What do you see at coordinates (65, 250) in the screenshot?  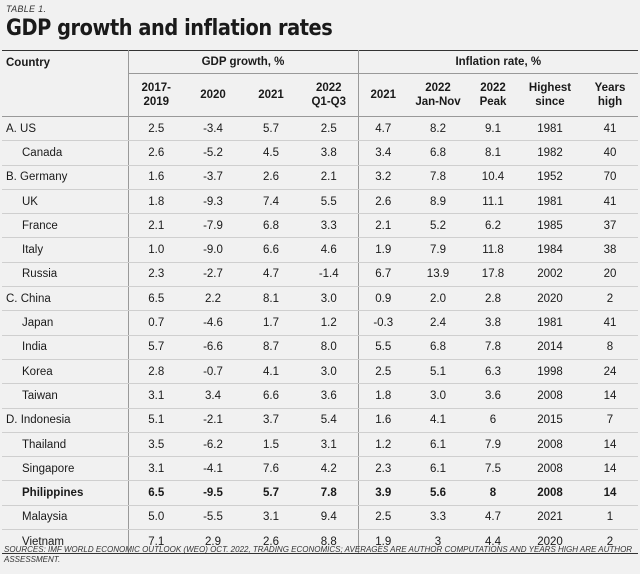 I see `country-cell: Italy` at bounding box center [65, 250].